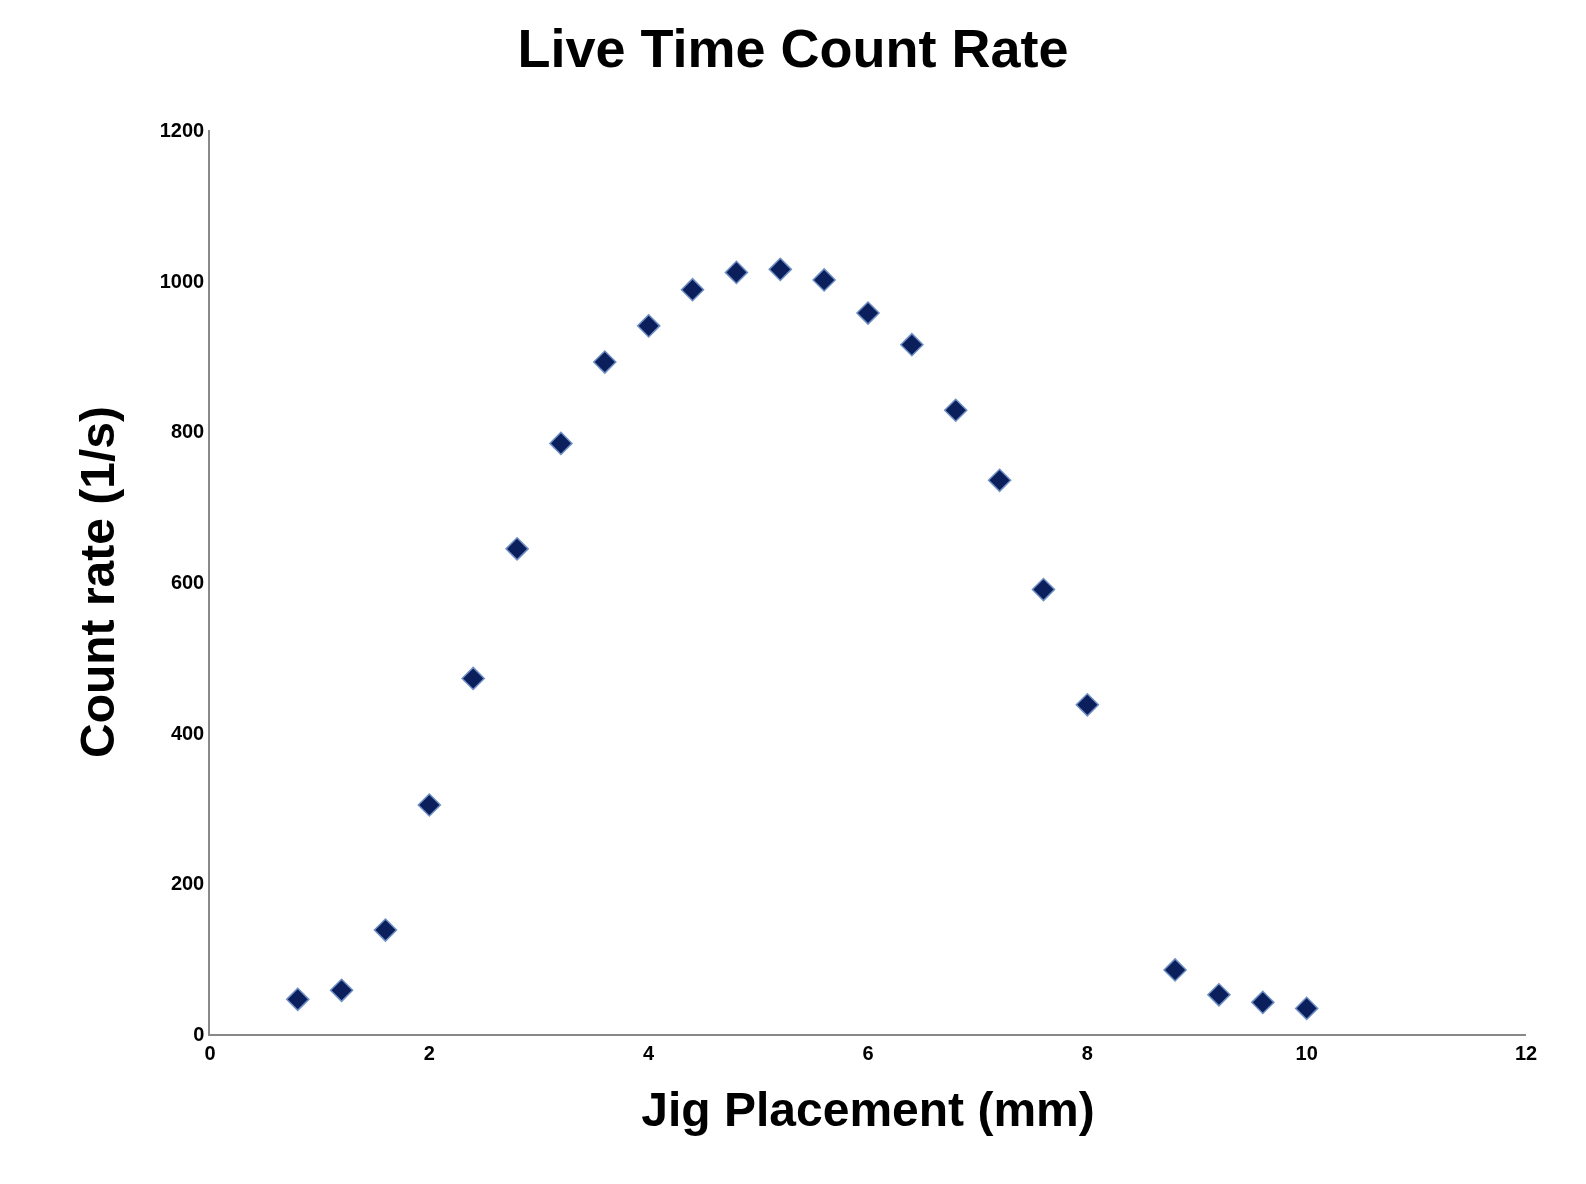 Image resolution: width=1586 pixels, height=1184 pixels. What do you see at coordinates (187, 431) in the screenshot?
I see `y-tick-label: 800` at bounding box center [187, 431].